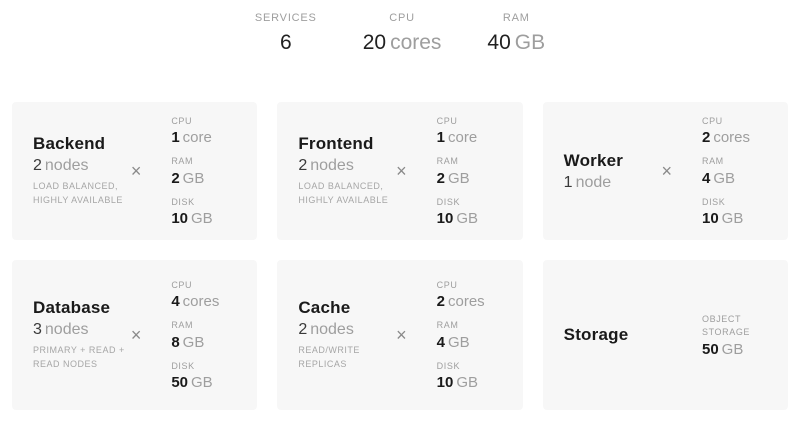 This screenshot has height=423, width=800. I want to click on spec-list: CPU 2 cores RAM 4 GB DISK 10 GB, so click(473, 335).